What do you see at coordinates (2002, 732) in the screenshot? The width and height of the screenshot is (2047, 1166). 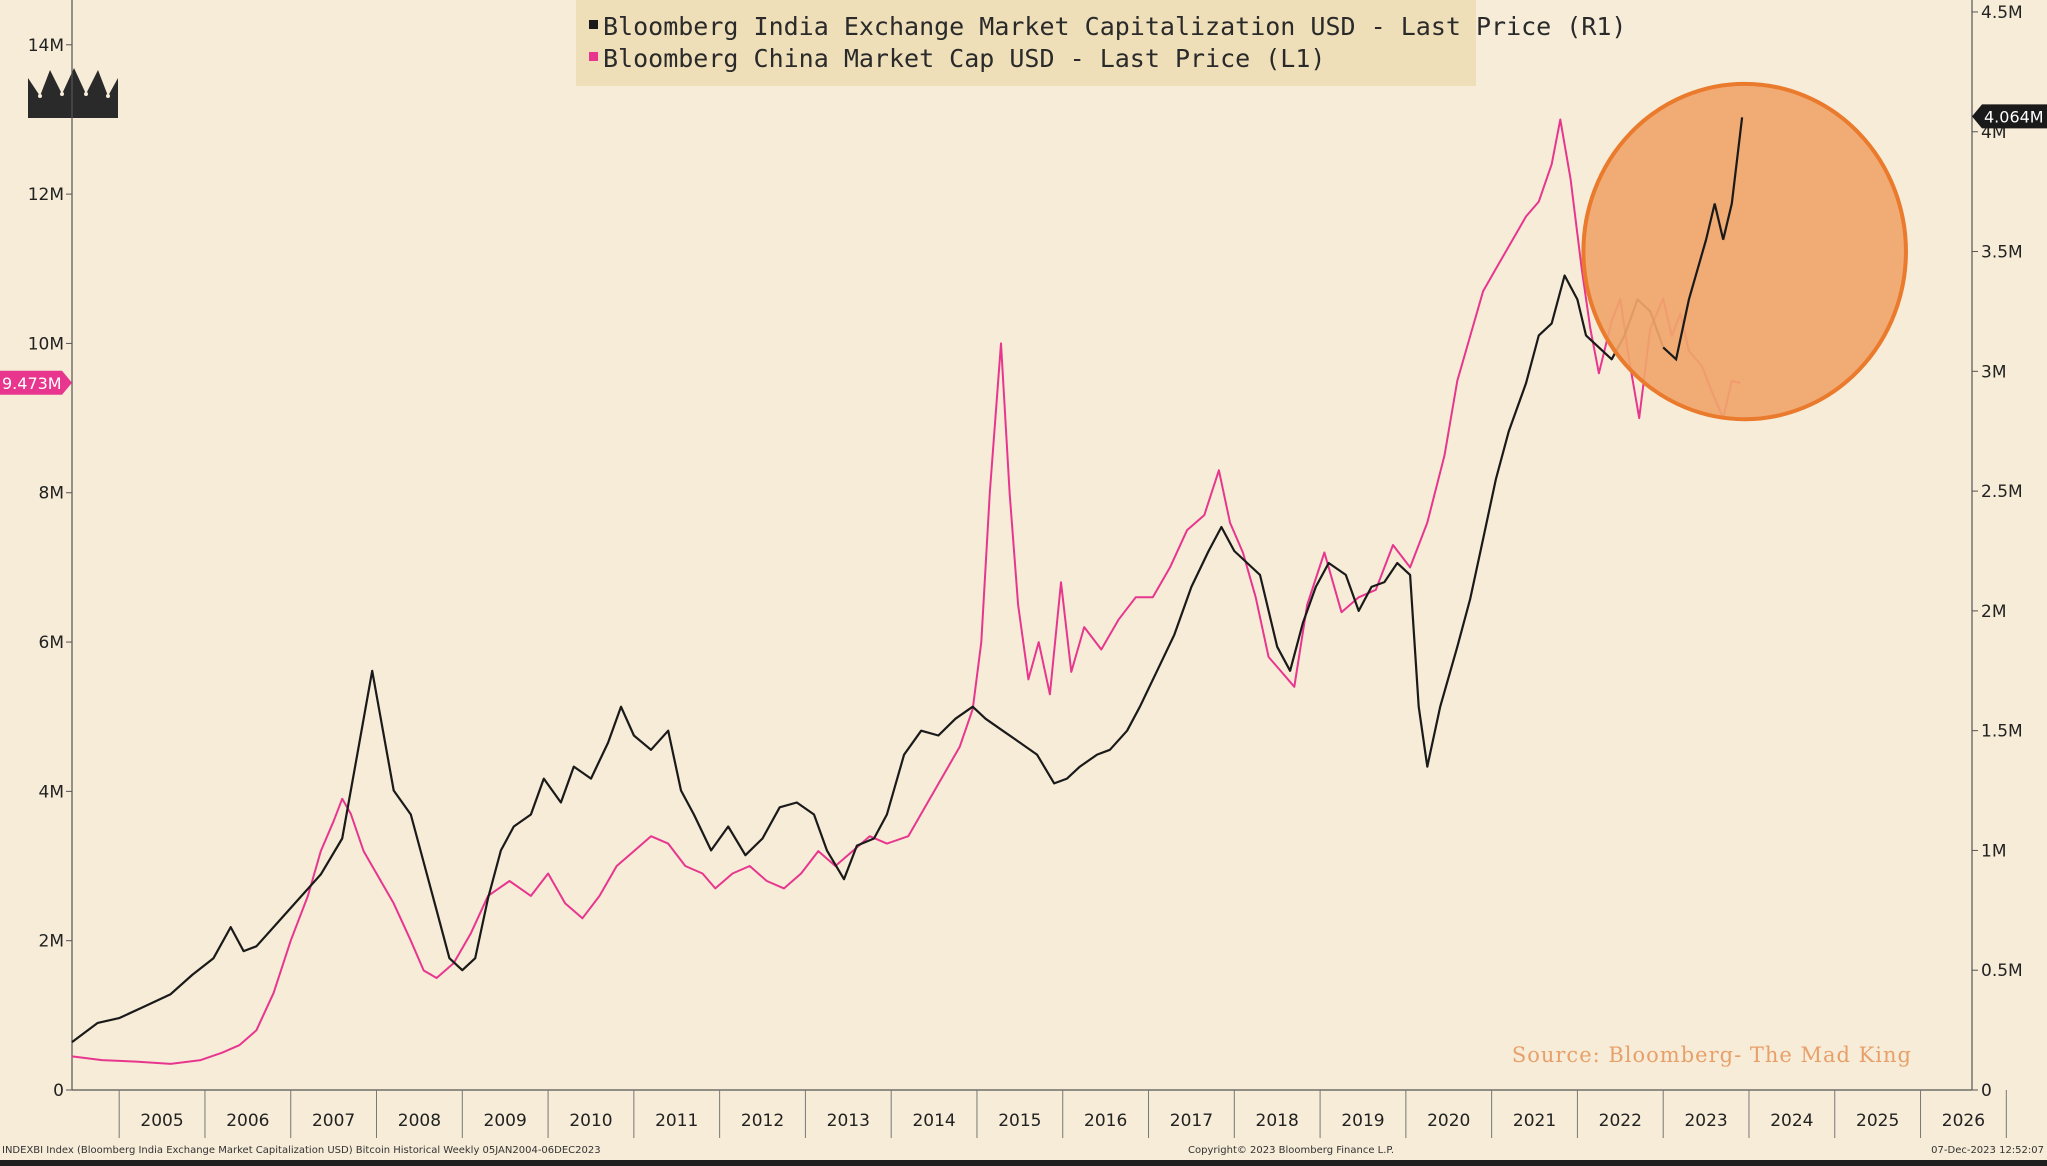 I see `y-right-tick-label: 1.5M` at bounding box center [2002, 732].